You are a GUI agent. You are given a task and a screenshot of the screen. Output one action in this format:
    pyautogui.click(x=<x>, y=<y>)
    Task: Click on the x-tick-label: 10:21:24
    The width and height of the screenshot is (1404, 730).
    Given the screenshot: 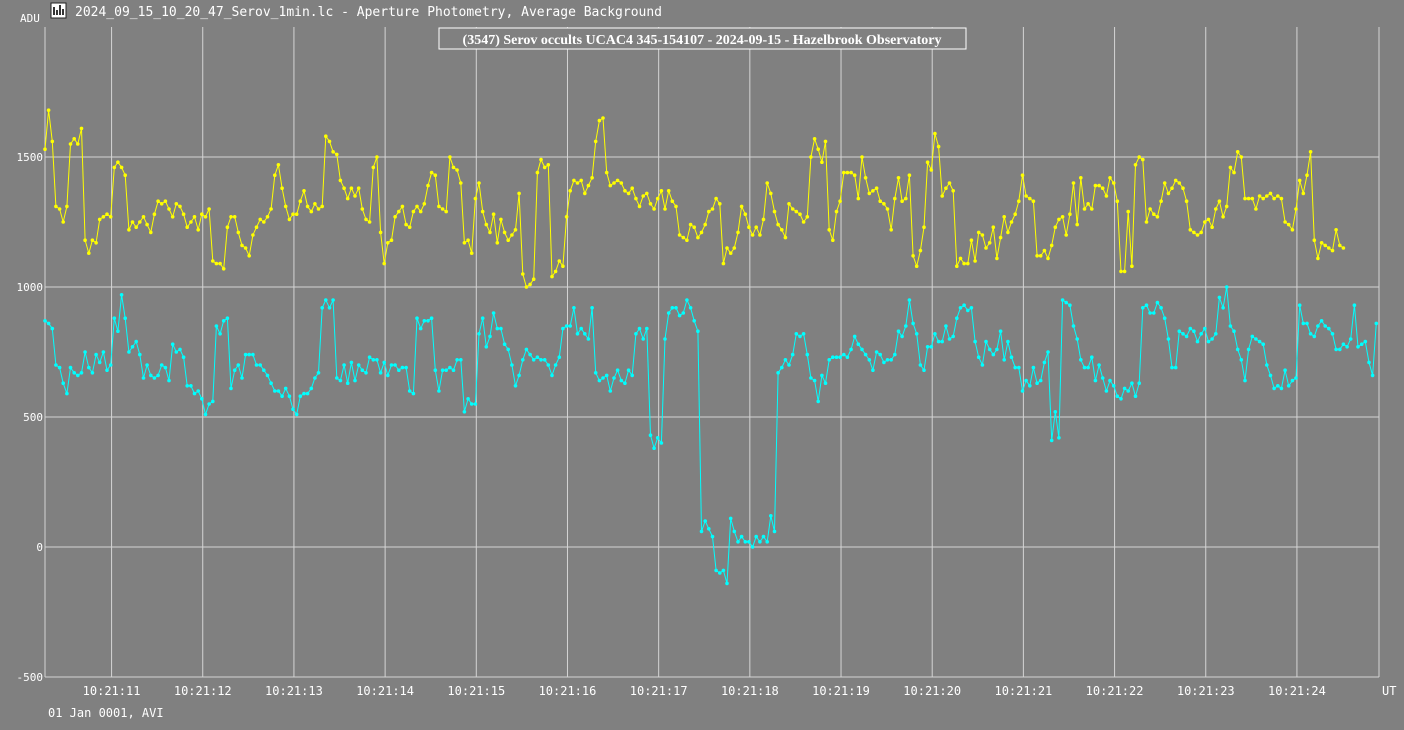 What is the action you would take?
    pyautogui.click(x=1297, y=691)
    